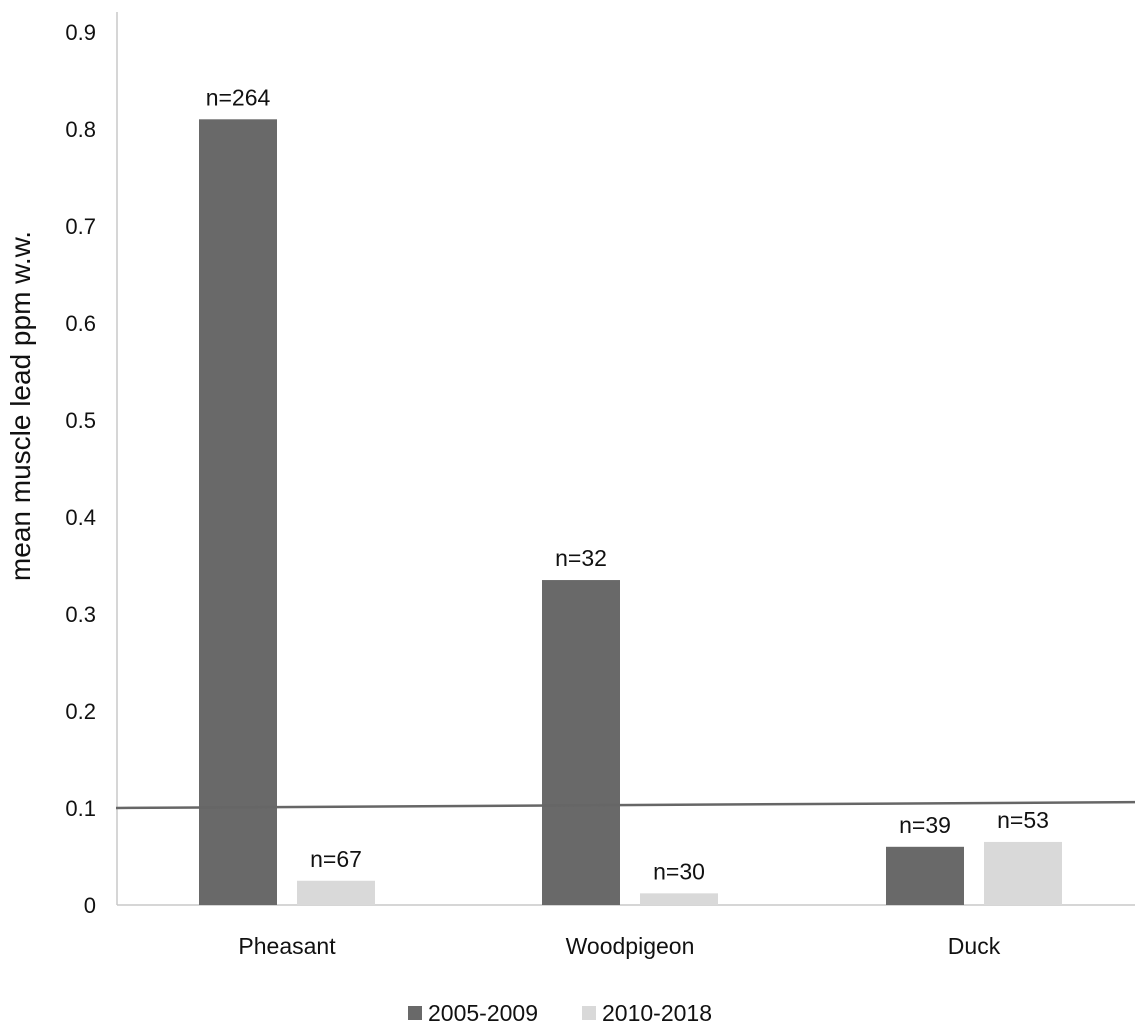 The width and height of the screenshot is (1137, 1028). I want to click on data-label: n=67, so click(336, 859).